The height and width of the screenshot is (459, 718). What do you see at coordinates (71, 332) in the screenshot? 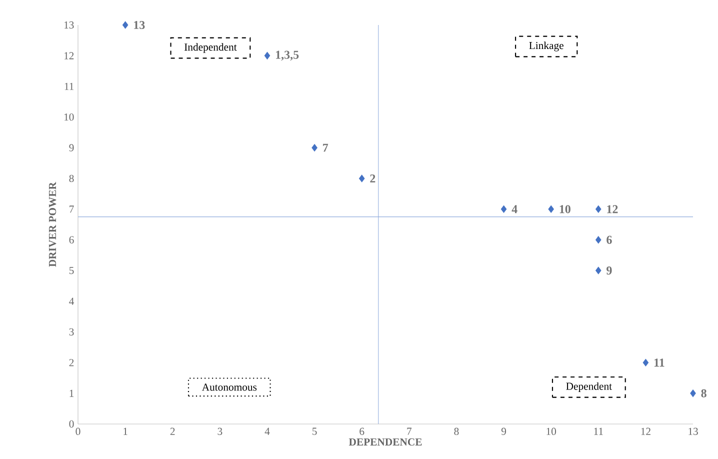
I see `y-tick-label: 3` at bounding box center [71, 332].